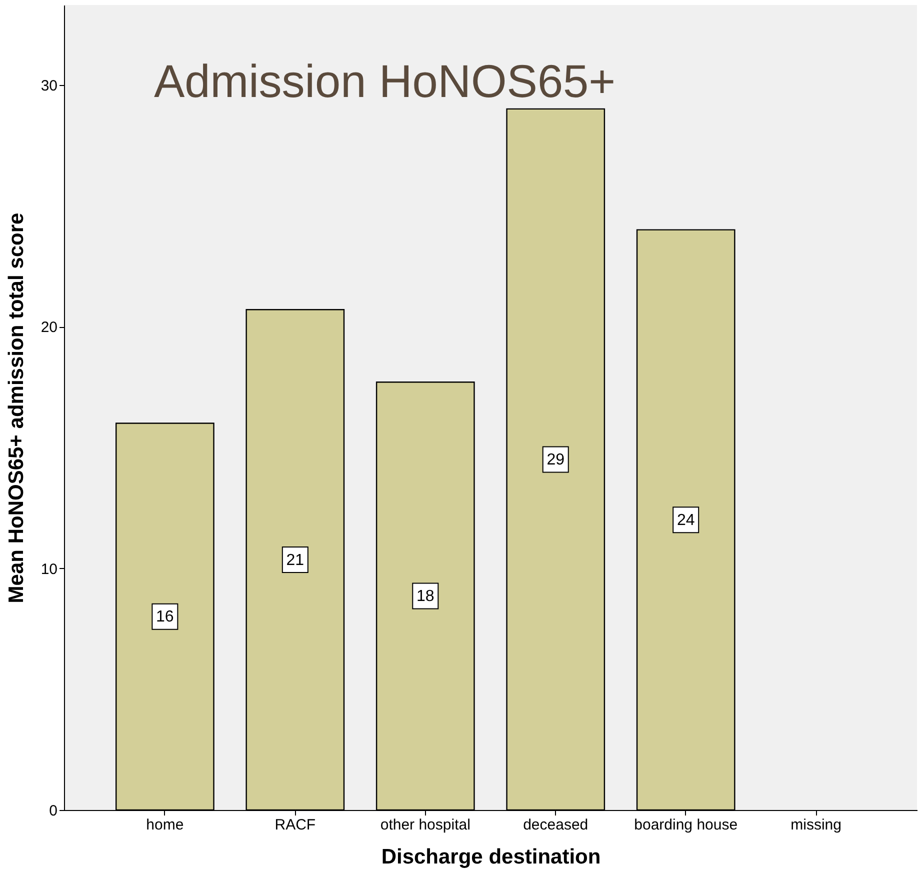 The image size is (922, 872). I want to click on y-tick-label: 0, so click(53, 811).